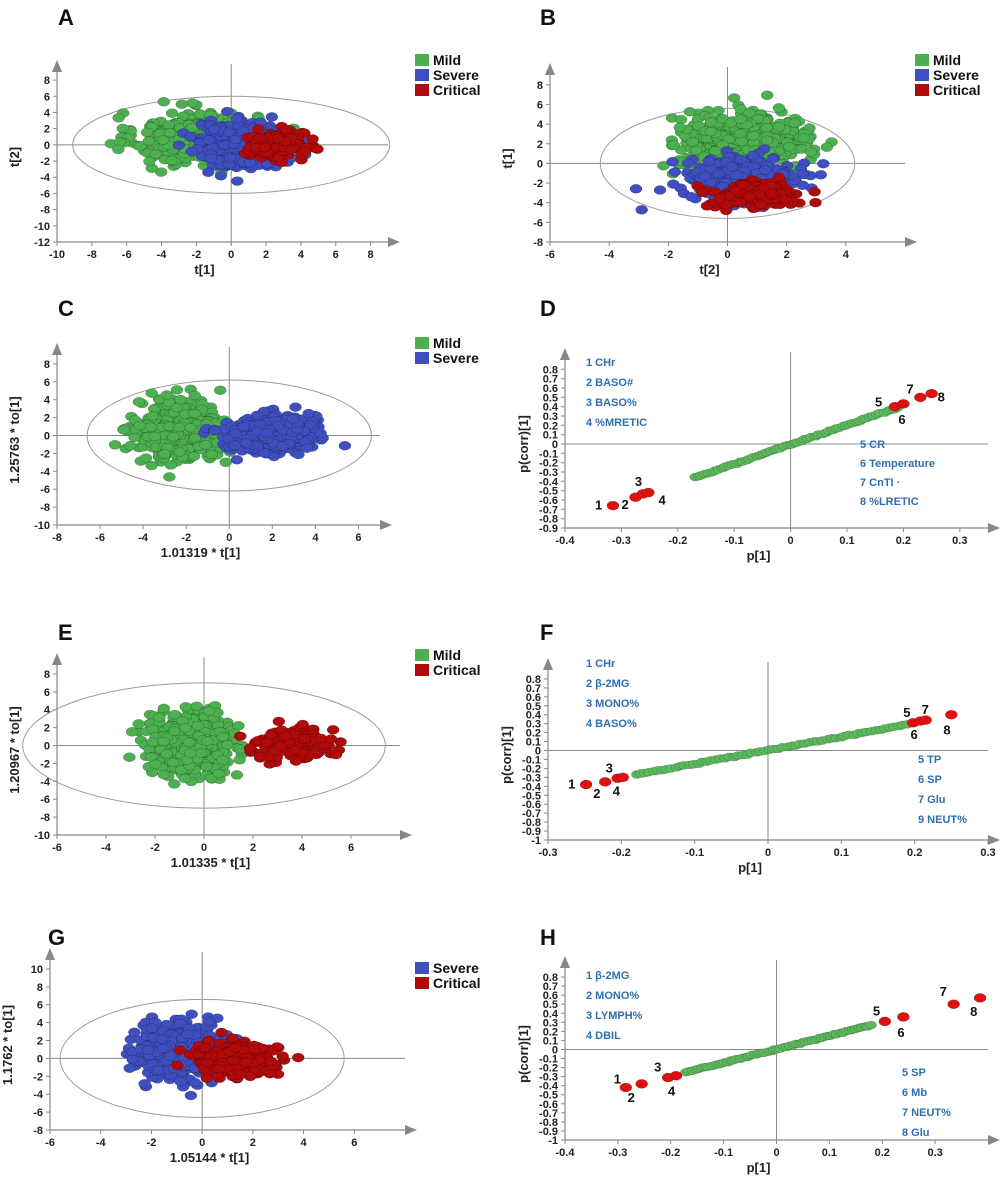 This screenshot has height=1195, width=1000. Describe the element at coordinates (677, 541) in the screenshot. I see `x-tick-label: -0.2` at that location.